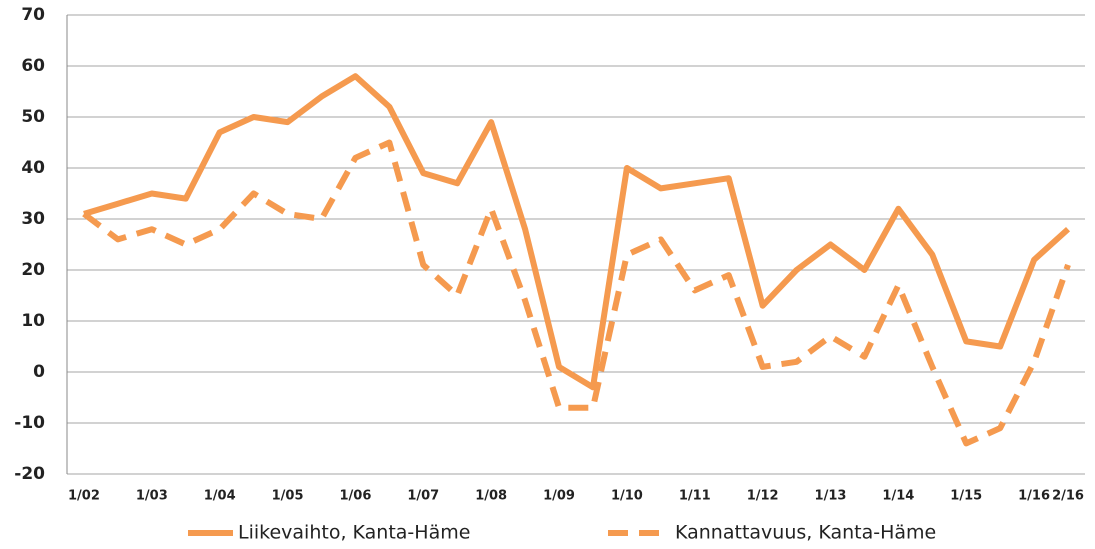 This screenshot has height=549, width=1095. I want to click on x-tick-label: 1/02, so click(84, 496).